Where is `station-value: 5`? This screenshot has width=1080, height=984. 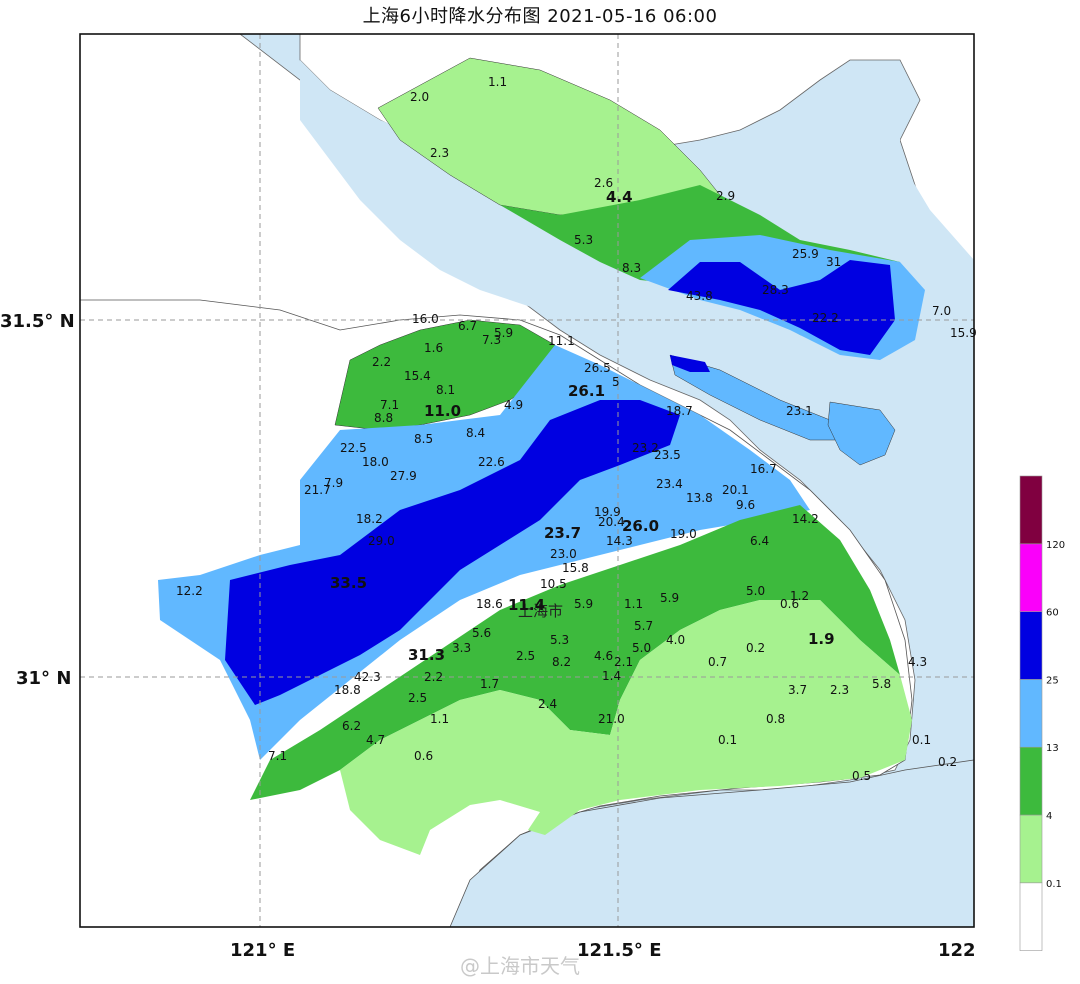
station-value: 5 is located at coordinates (616, 382).